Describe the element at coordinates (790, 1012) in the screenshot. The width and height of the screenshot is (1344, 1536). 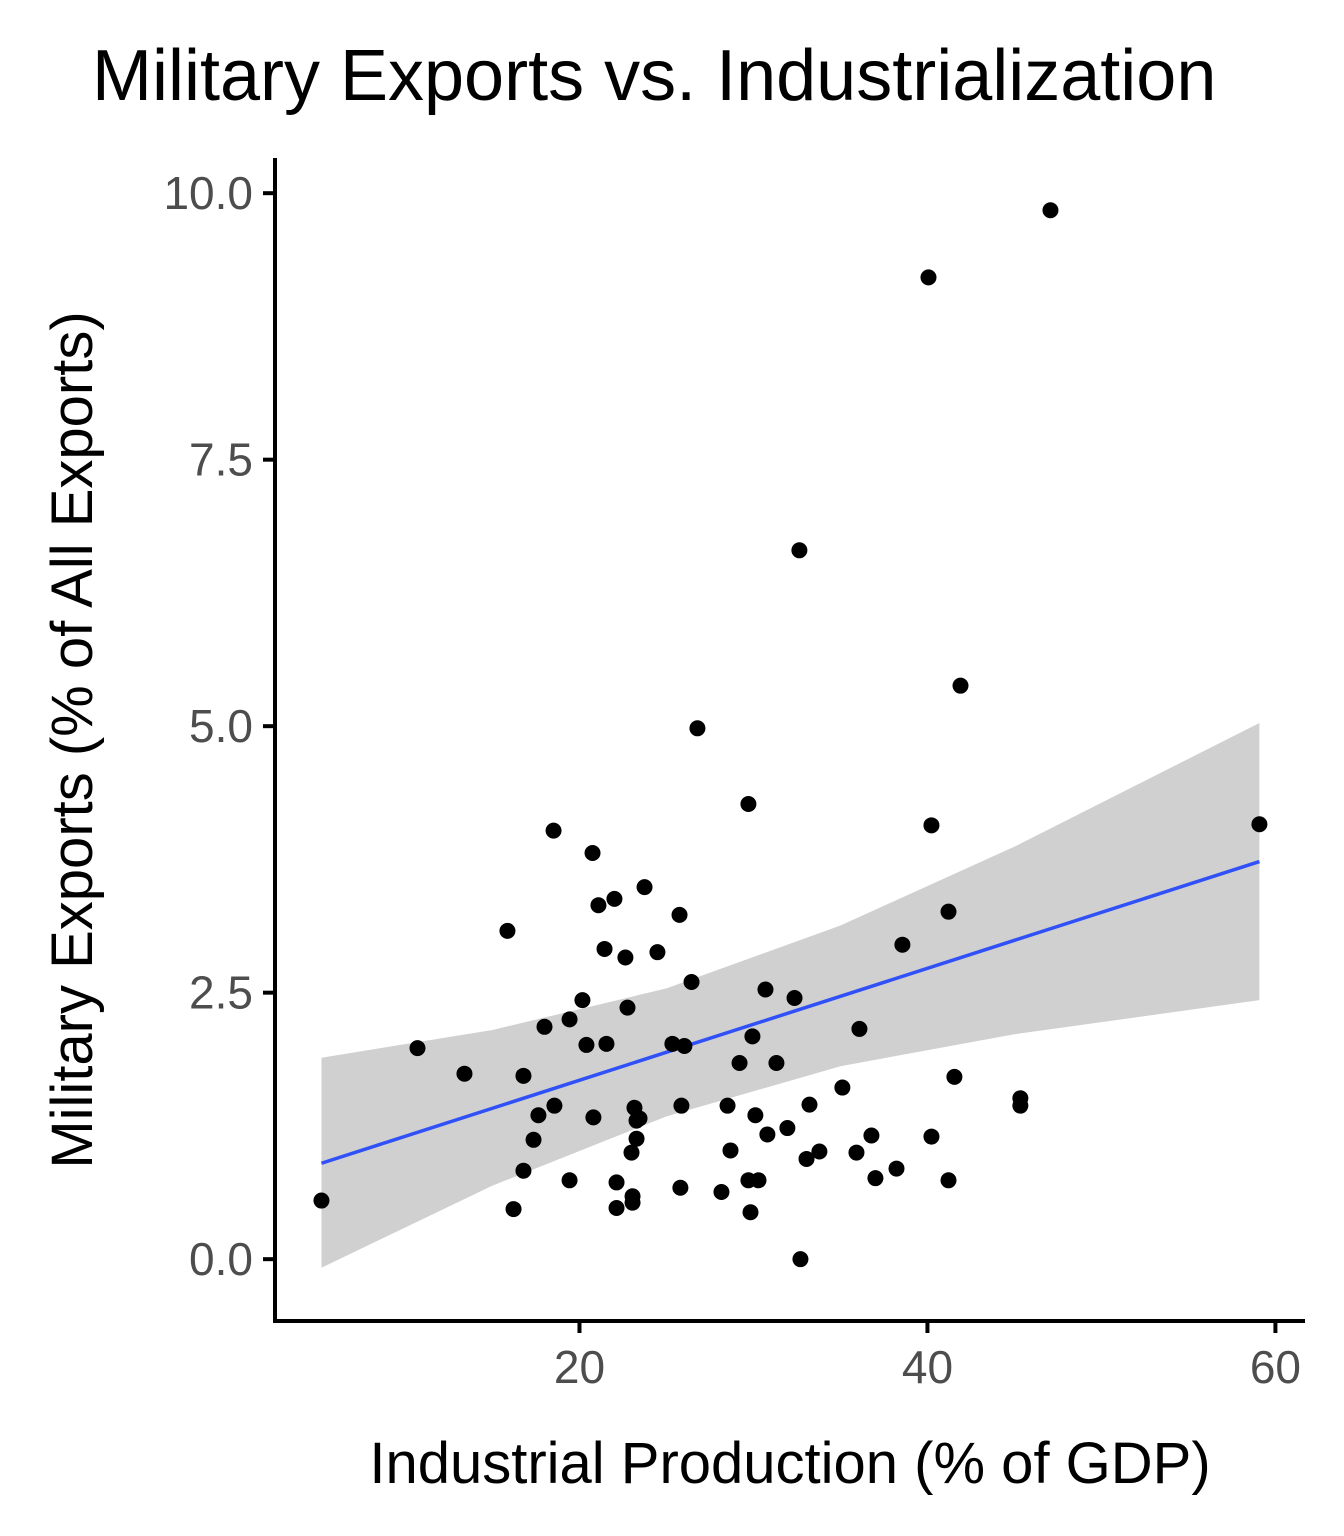
I see `regression-line` at that location.